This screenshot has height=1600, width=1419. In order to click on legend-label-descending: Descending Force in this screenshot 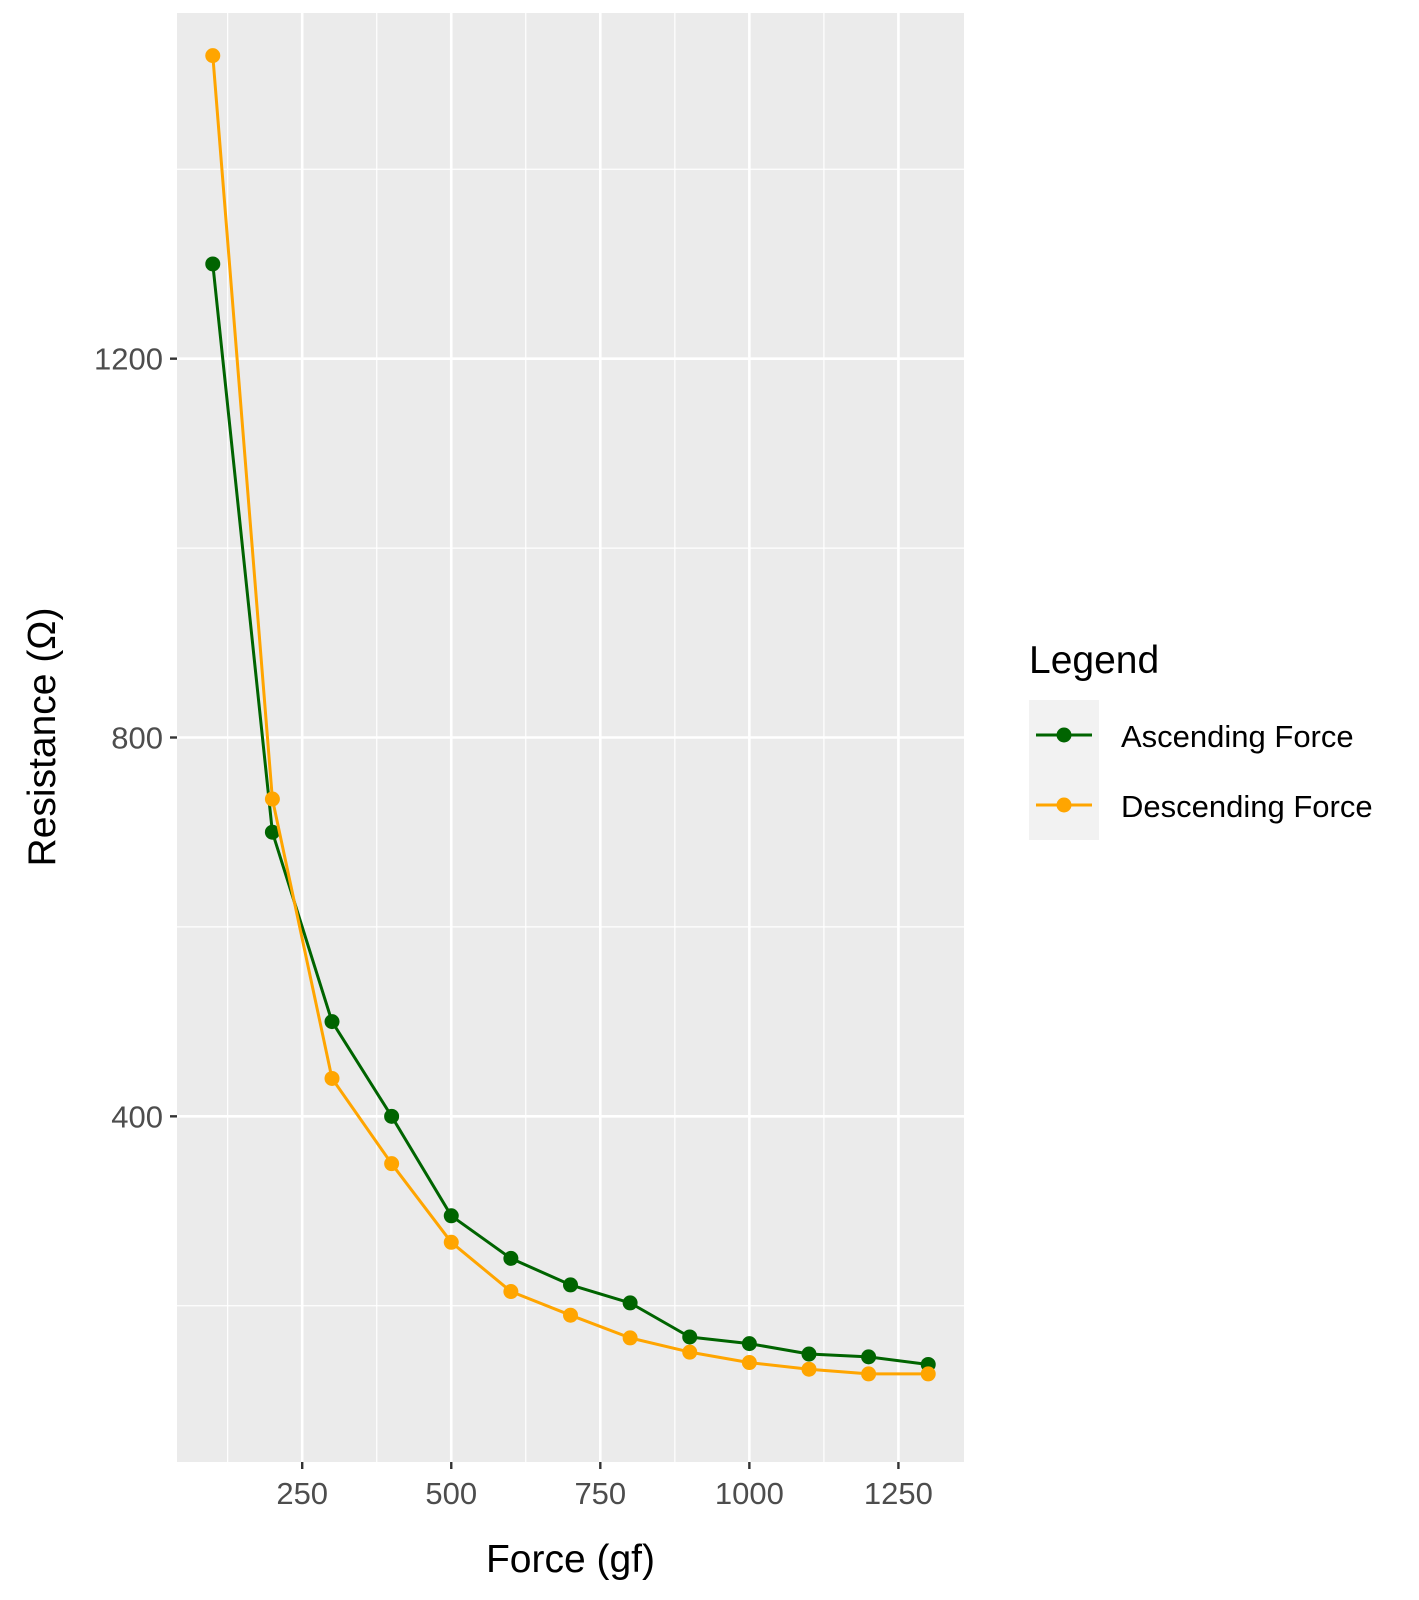, I will do `click(1247, 806)`.